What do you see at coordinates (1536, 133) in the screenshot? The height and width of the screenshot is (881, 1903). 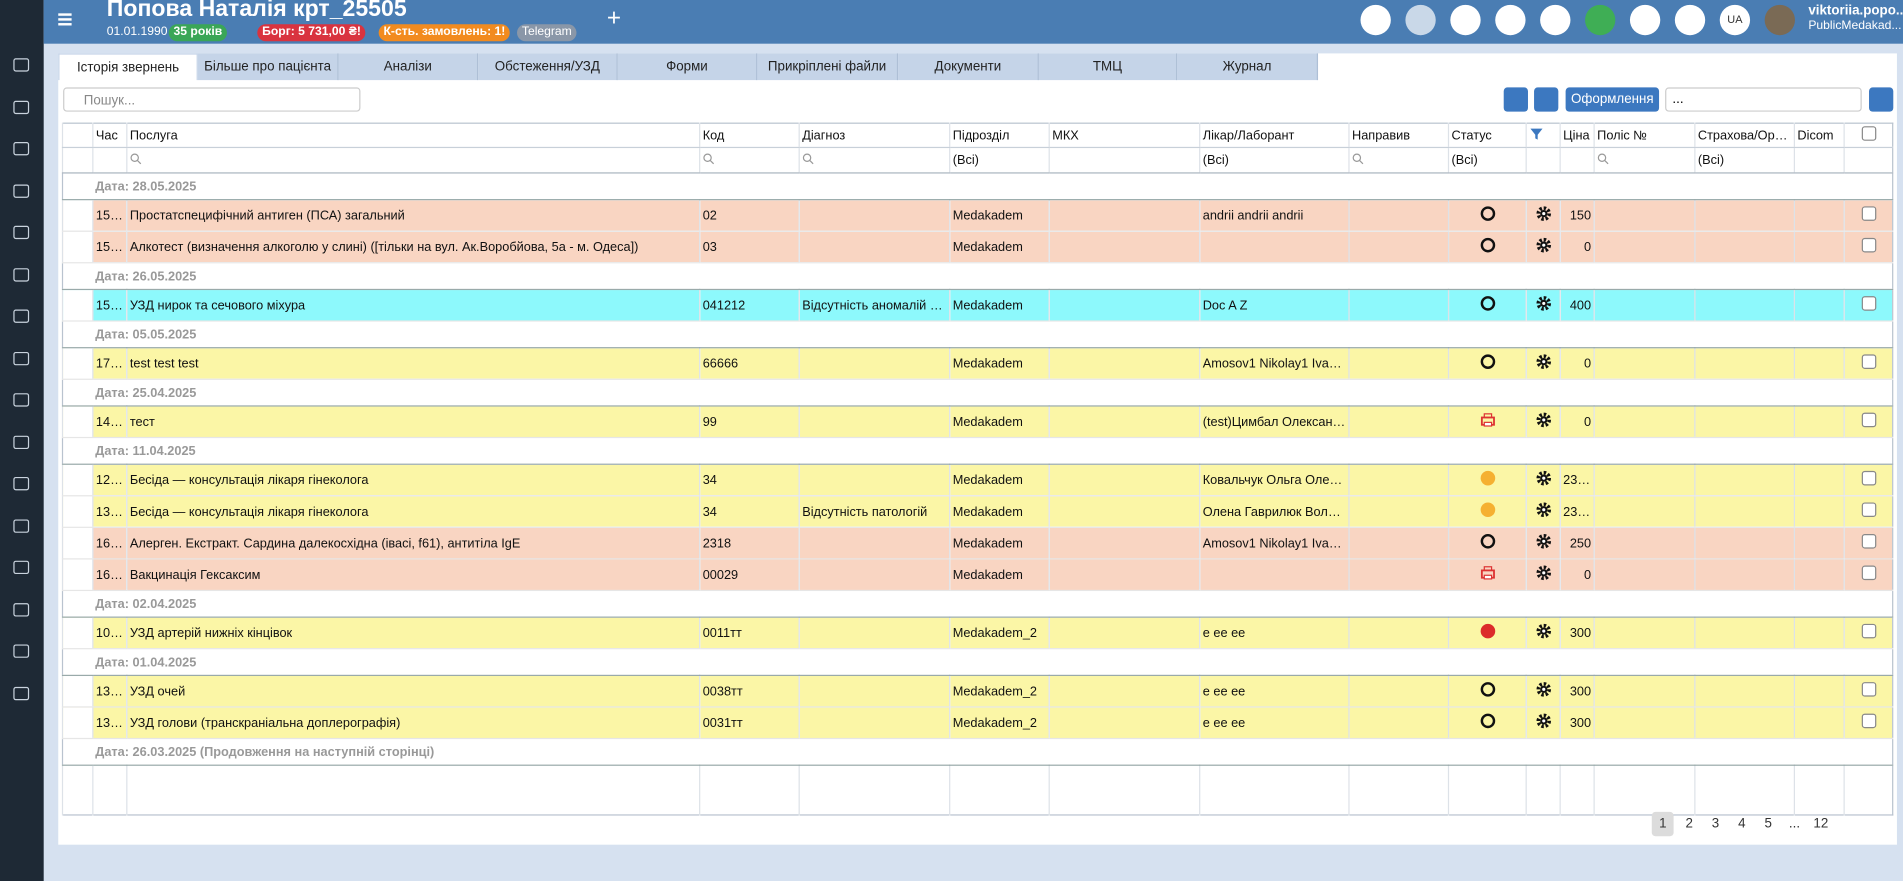 I see `filter-icon` at bounding box center [1536, 133].